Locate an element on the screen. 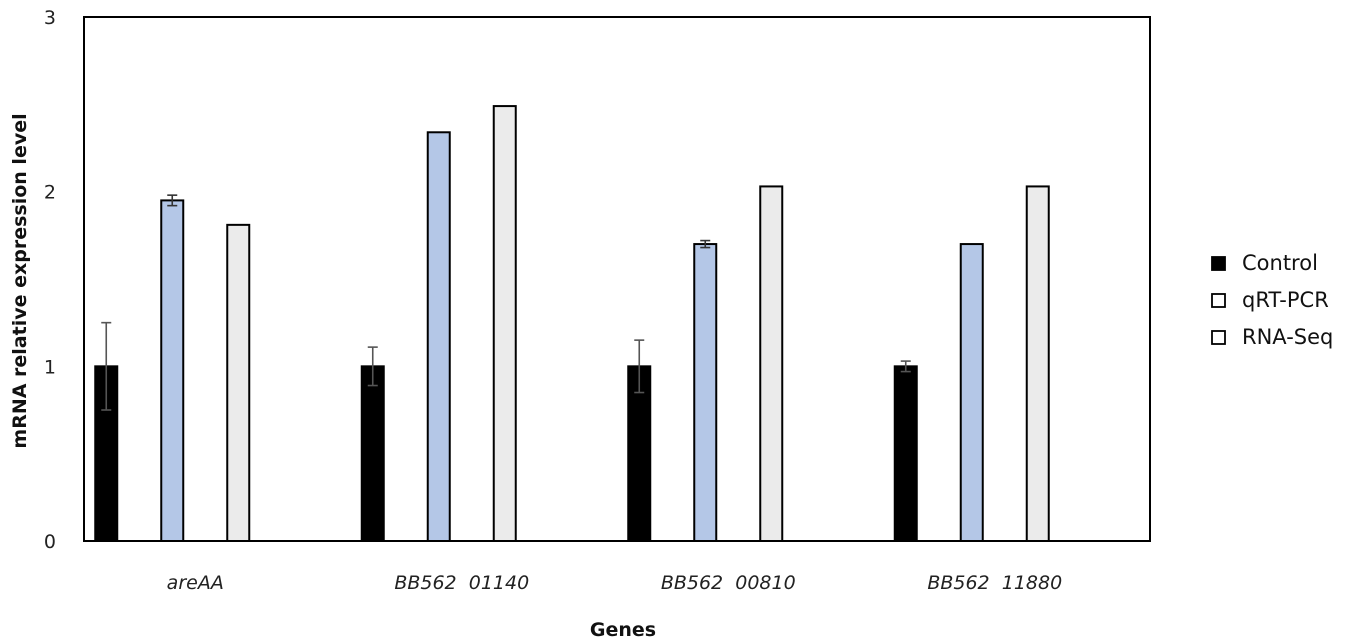  x-category-label: BB562 00810 is located at coordinates (728, 583).